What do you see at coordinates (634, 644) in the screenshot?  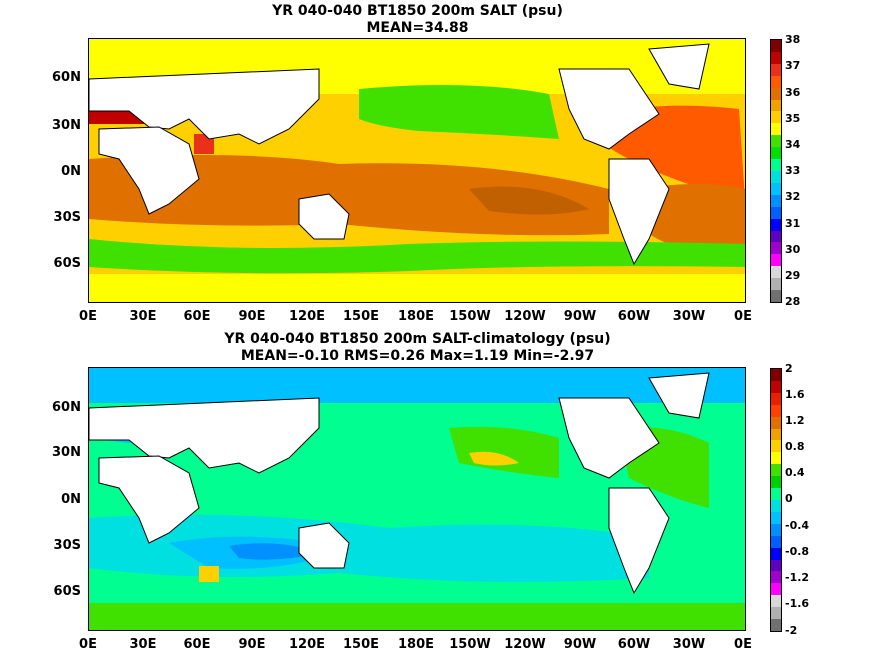 I see `bottom-lon-label: 60W` at bounding box center [634, 644].